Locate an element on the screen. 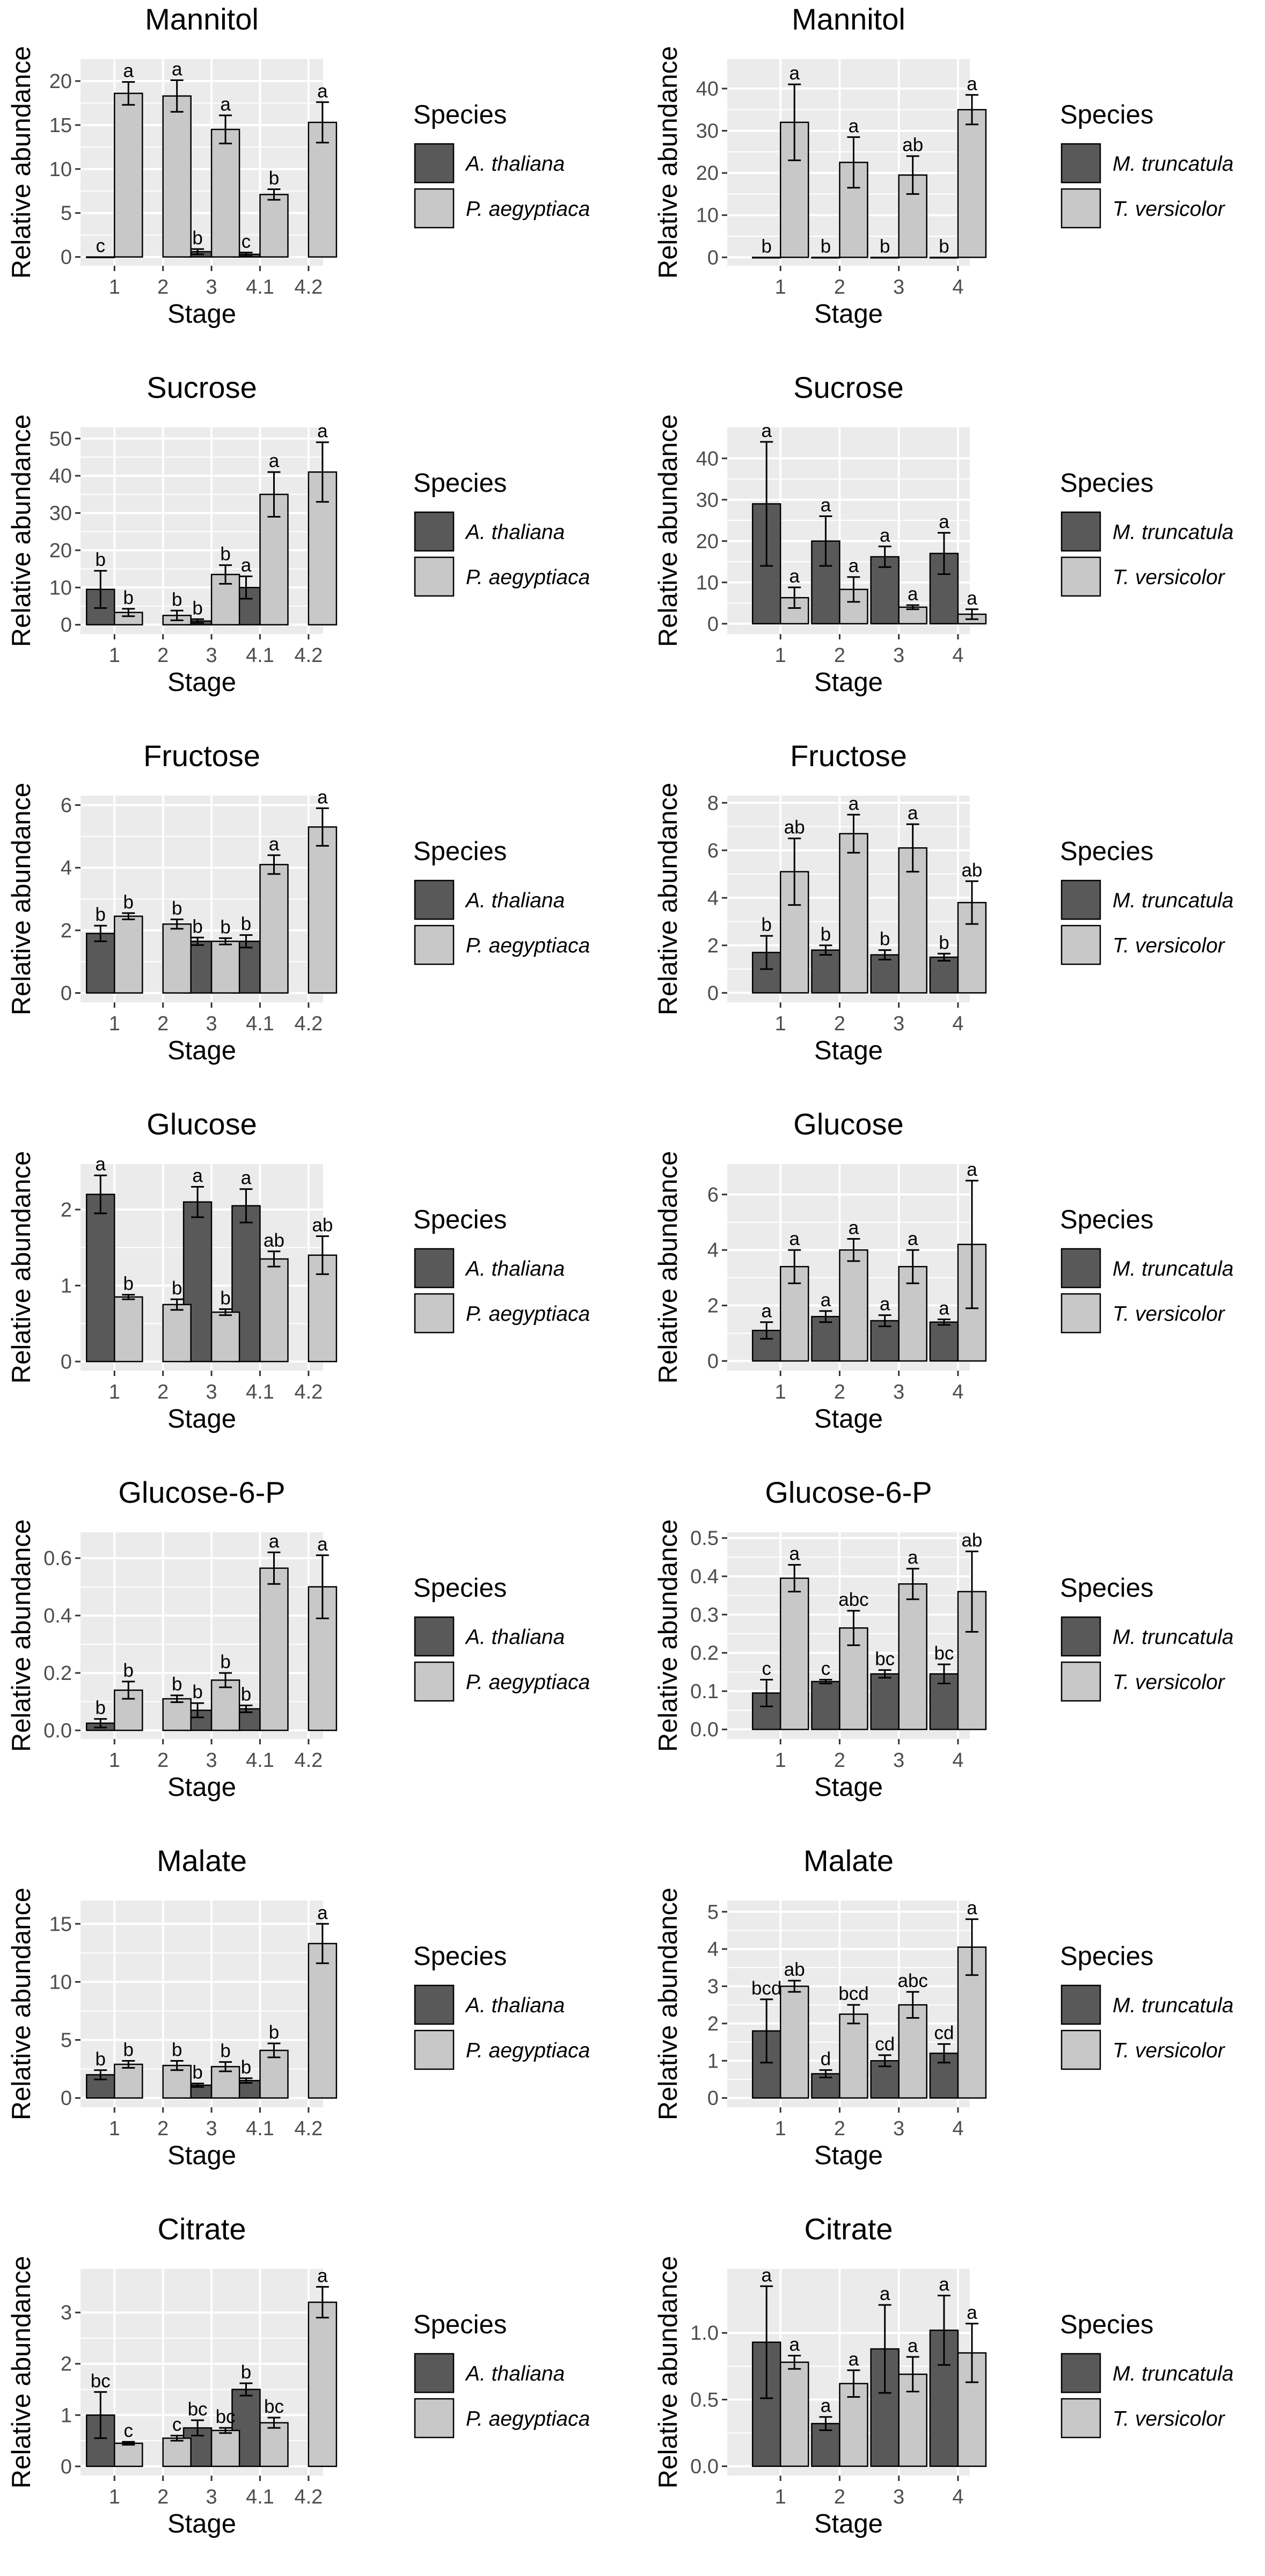 The width and height of the screenshot is (1265, 2576). y-tick-label: 2 is located at coordinates (713, 2024).